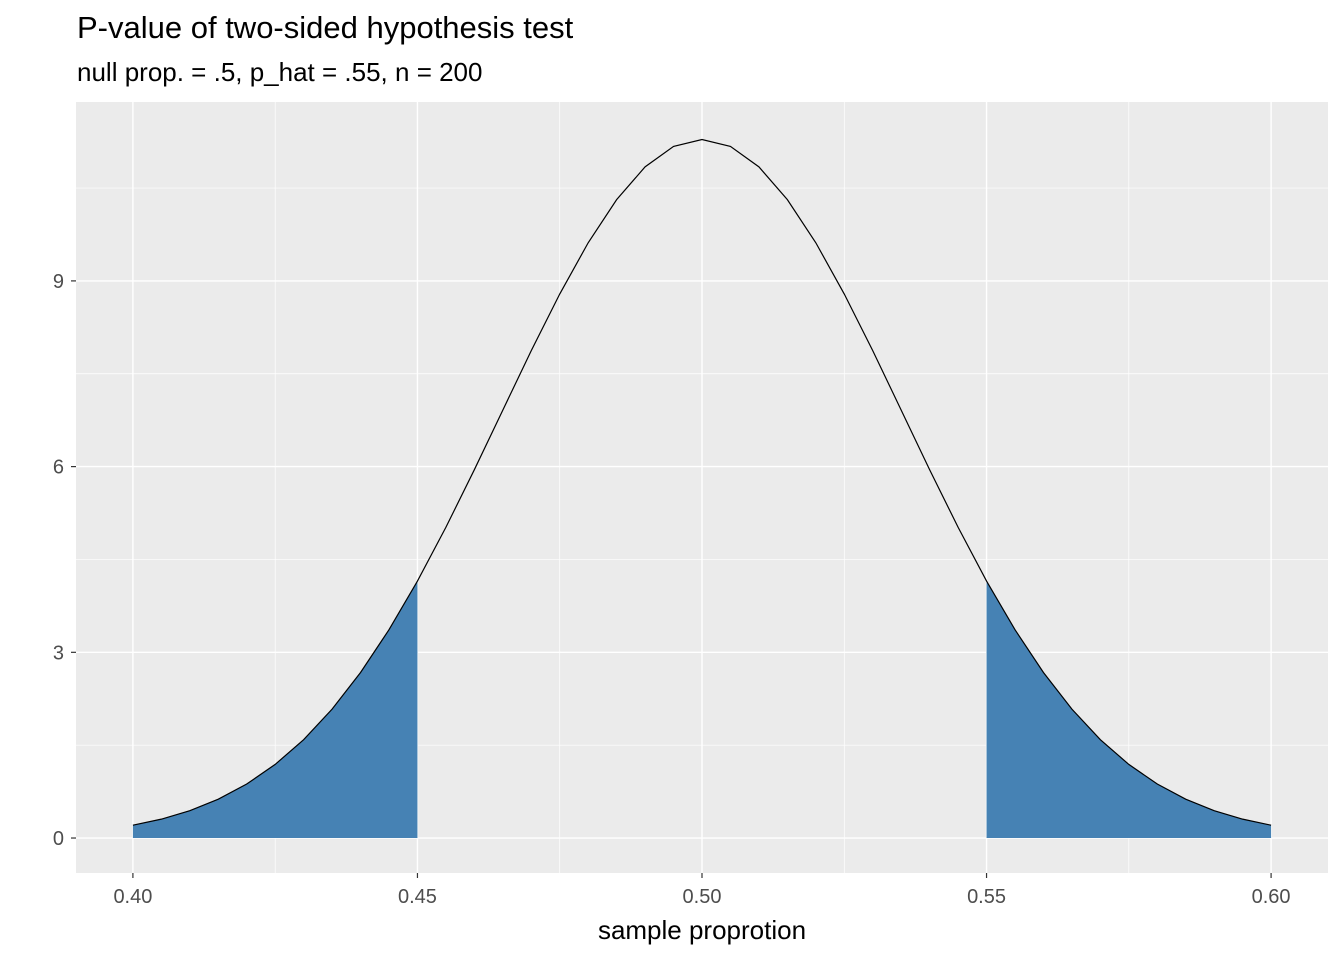 The width and height of the screenshot is (1344, 960). What do you see at coordinates (275, 710) in the screenshot?
I see `left-tail-area` at bounding box center [275, 710].